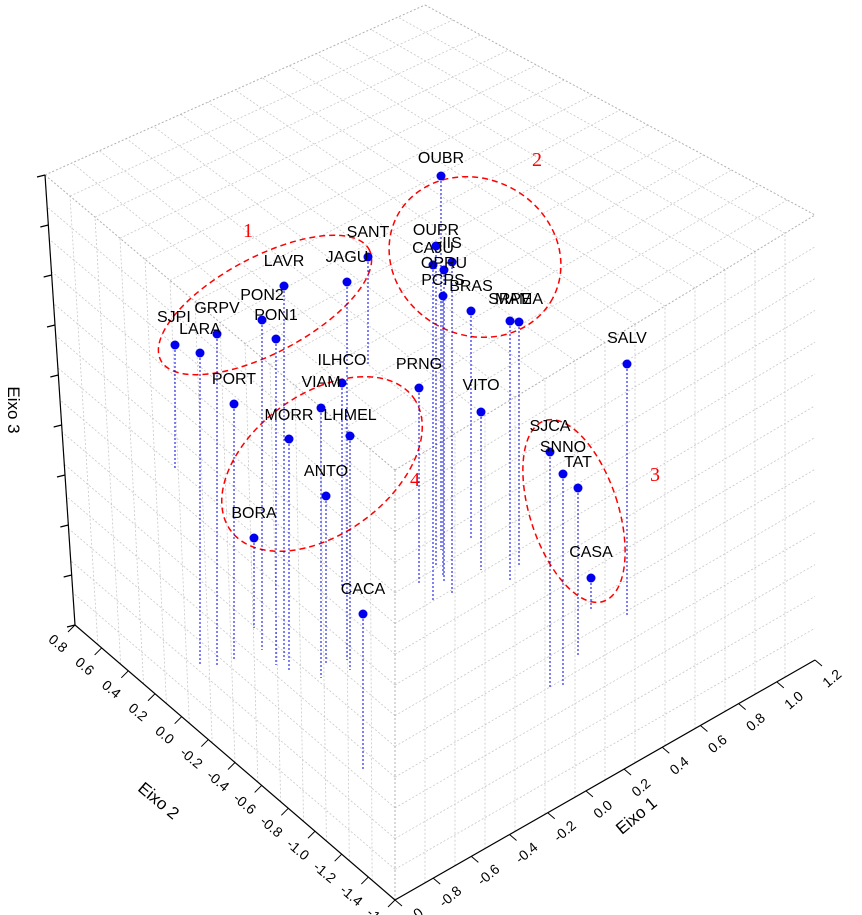 This screenshot has height=915, width=862. I want to click on point-label: SANT, so click(368, 232).